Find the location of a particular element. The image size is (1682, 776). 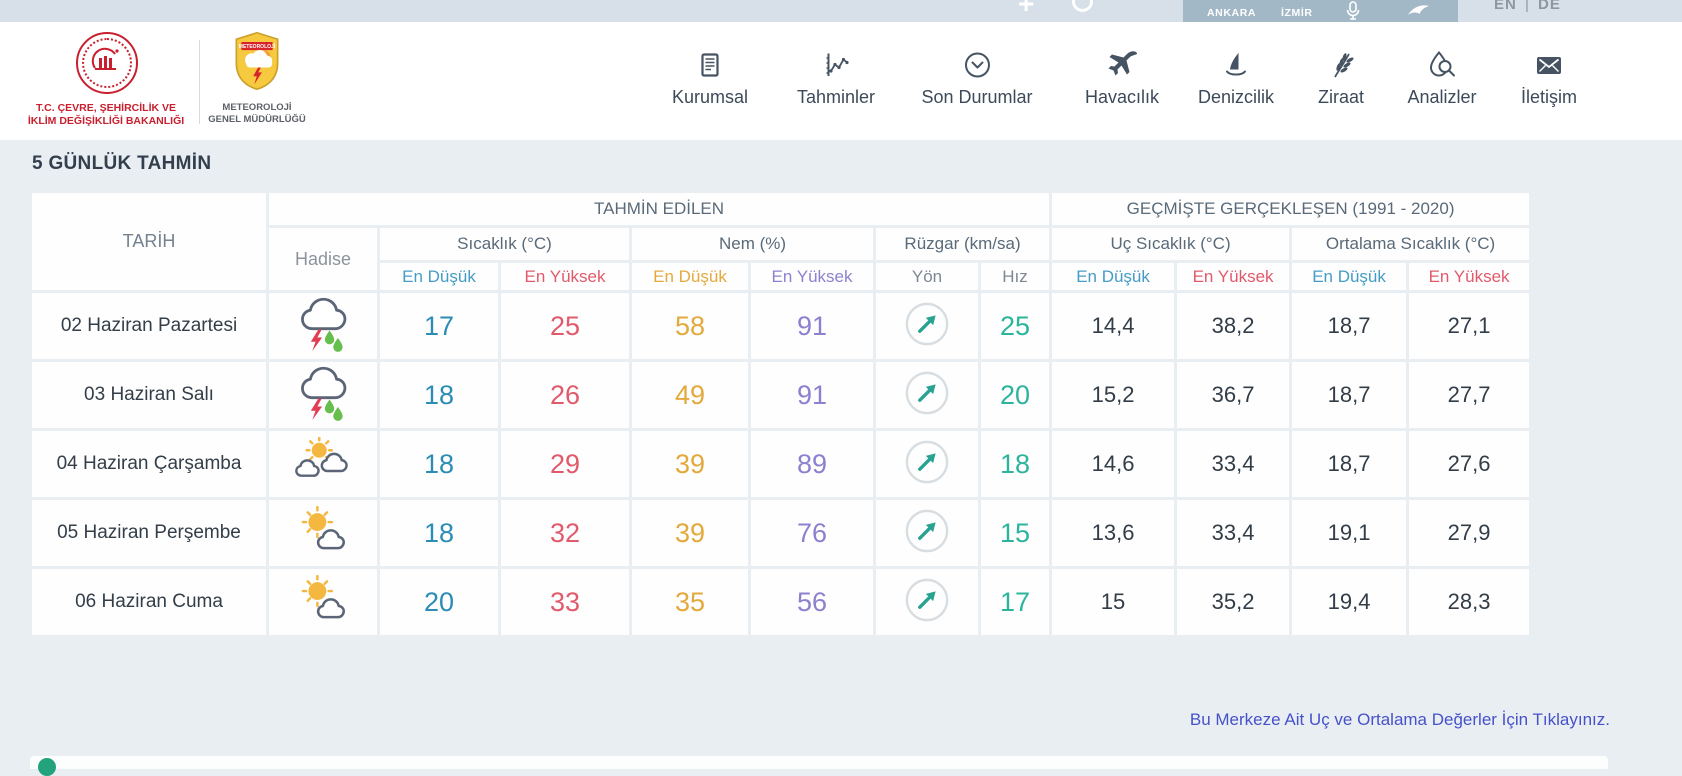

nav-label: Havacılık is located at coordinates (1122, 97).